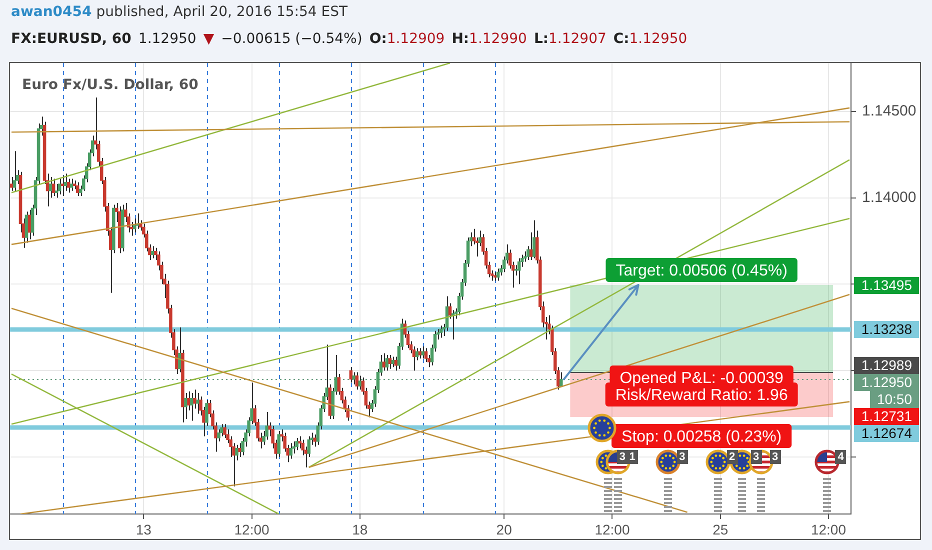 This screenshot has height=550, width=932. What do you see at coordinates (732, 457) in the screenshot?
I see `annotation: 2` at bounding box center [732, 457].